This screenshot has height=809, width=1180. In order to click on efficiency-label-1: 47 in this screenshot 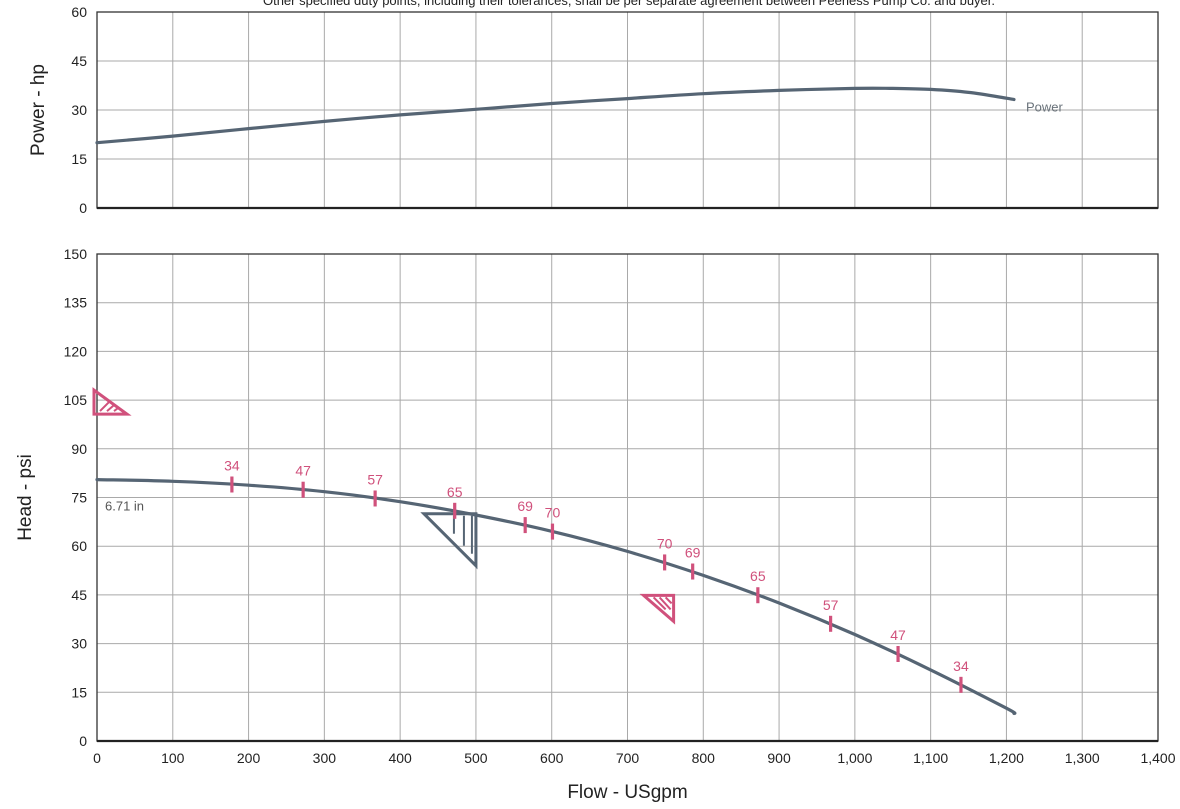, I will do `click(303, 471)`.